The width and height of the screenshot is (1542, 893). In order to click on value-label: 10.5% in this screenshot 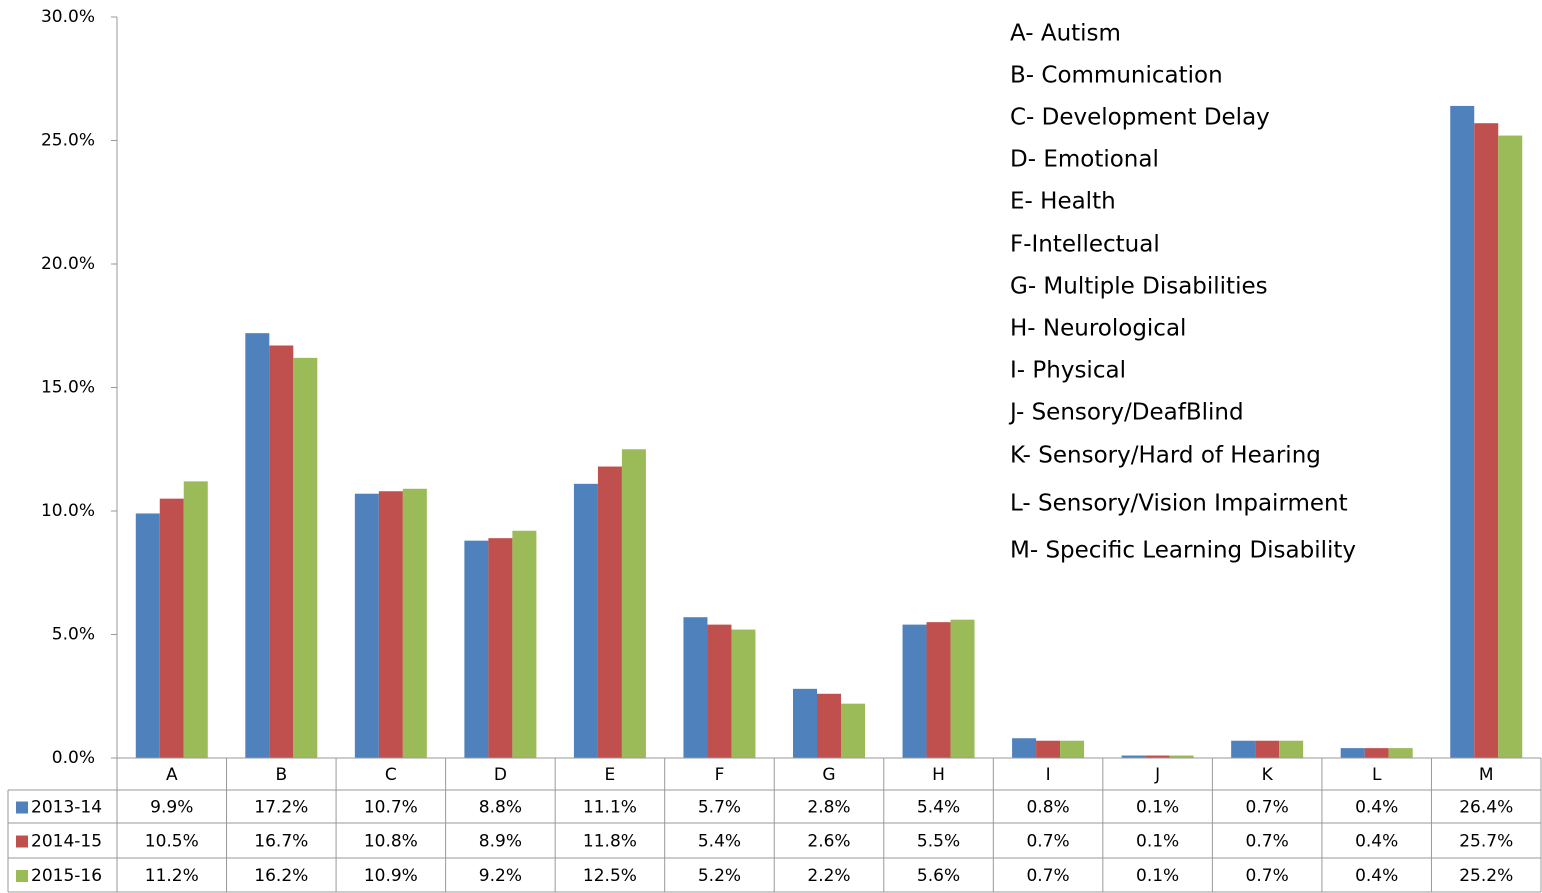, I will do `click(172, 842)`.